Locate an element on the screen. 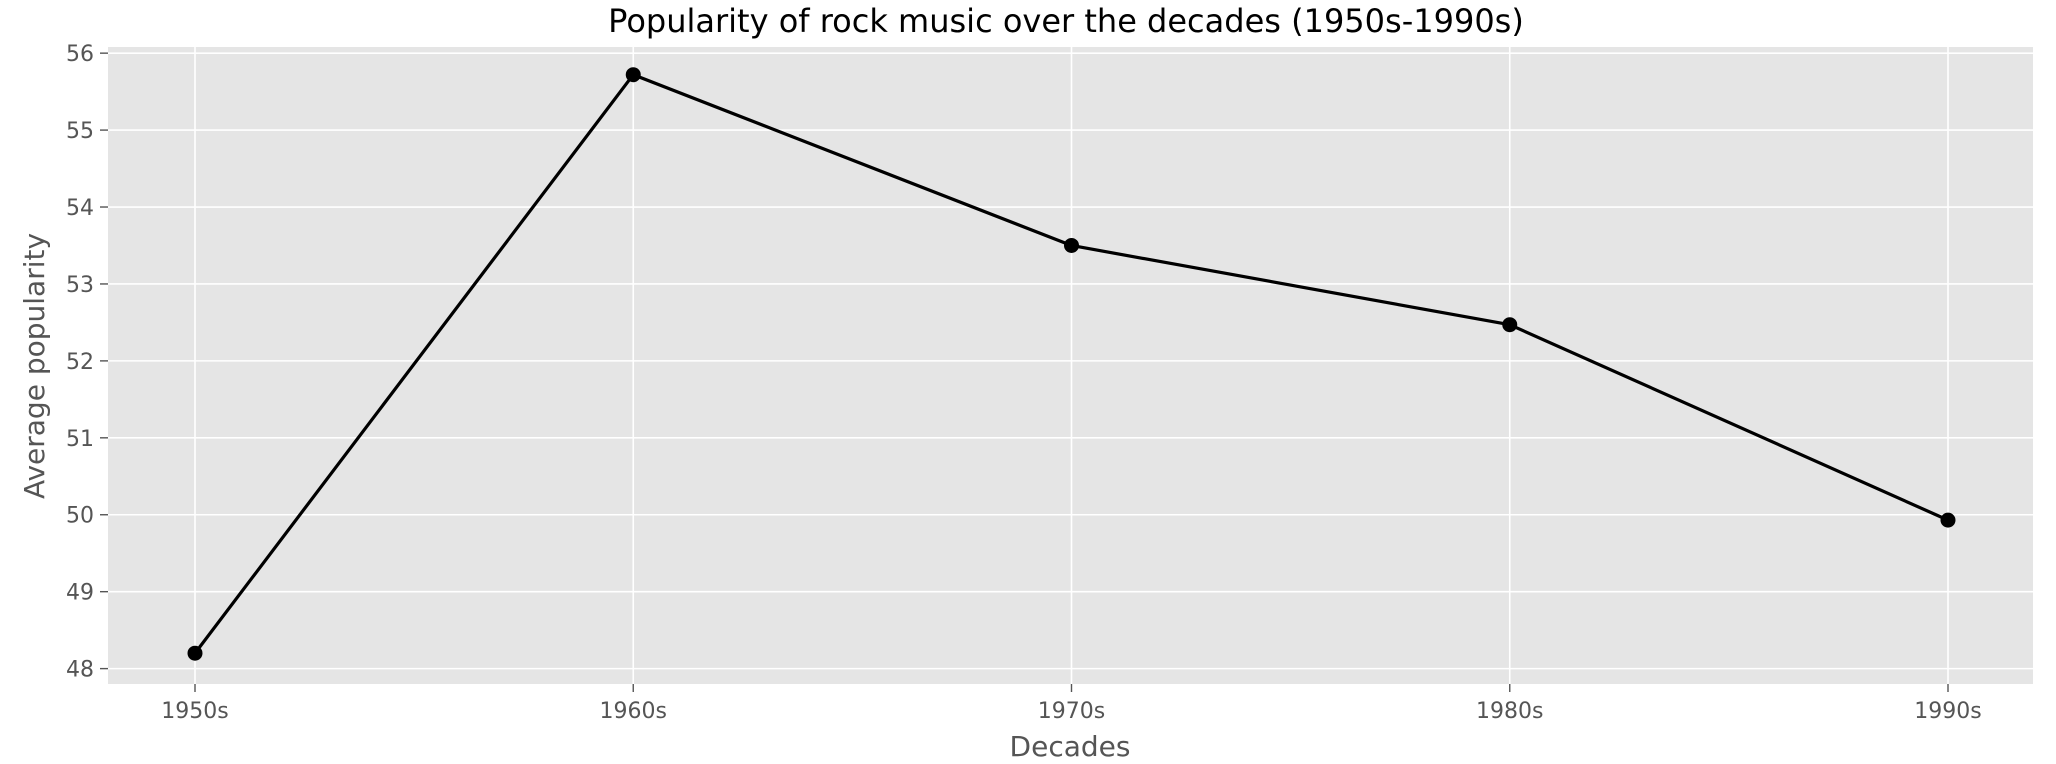 Image resolution: width=2056 pixels, height=764 pixels. y-tick-label: 55 is located at coordinates (80, 131).